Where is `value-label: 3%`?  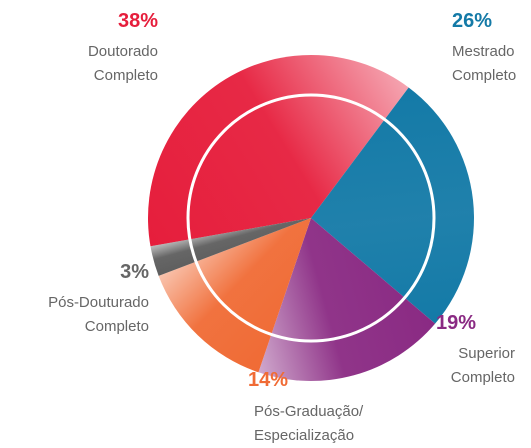 value-label: 3% is located at coordinates (134, 272).